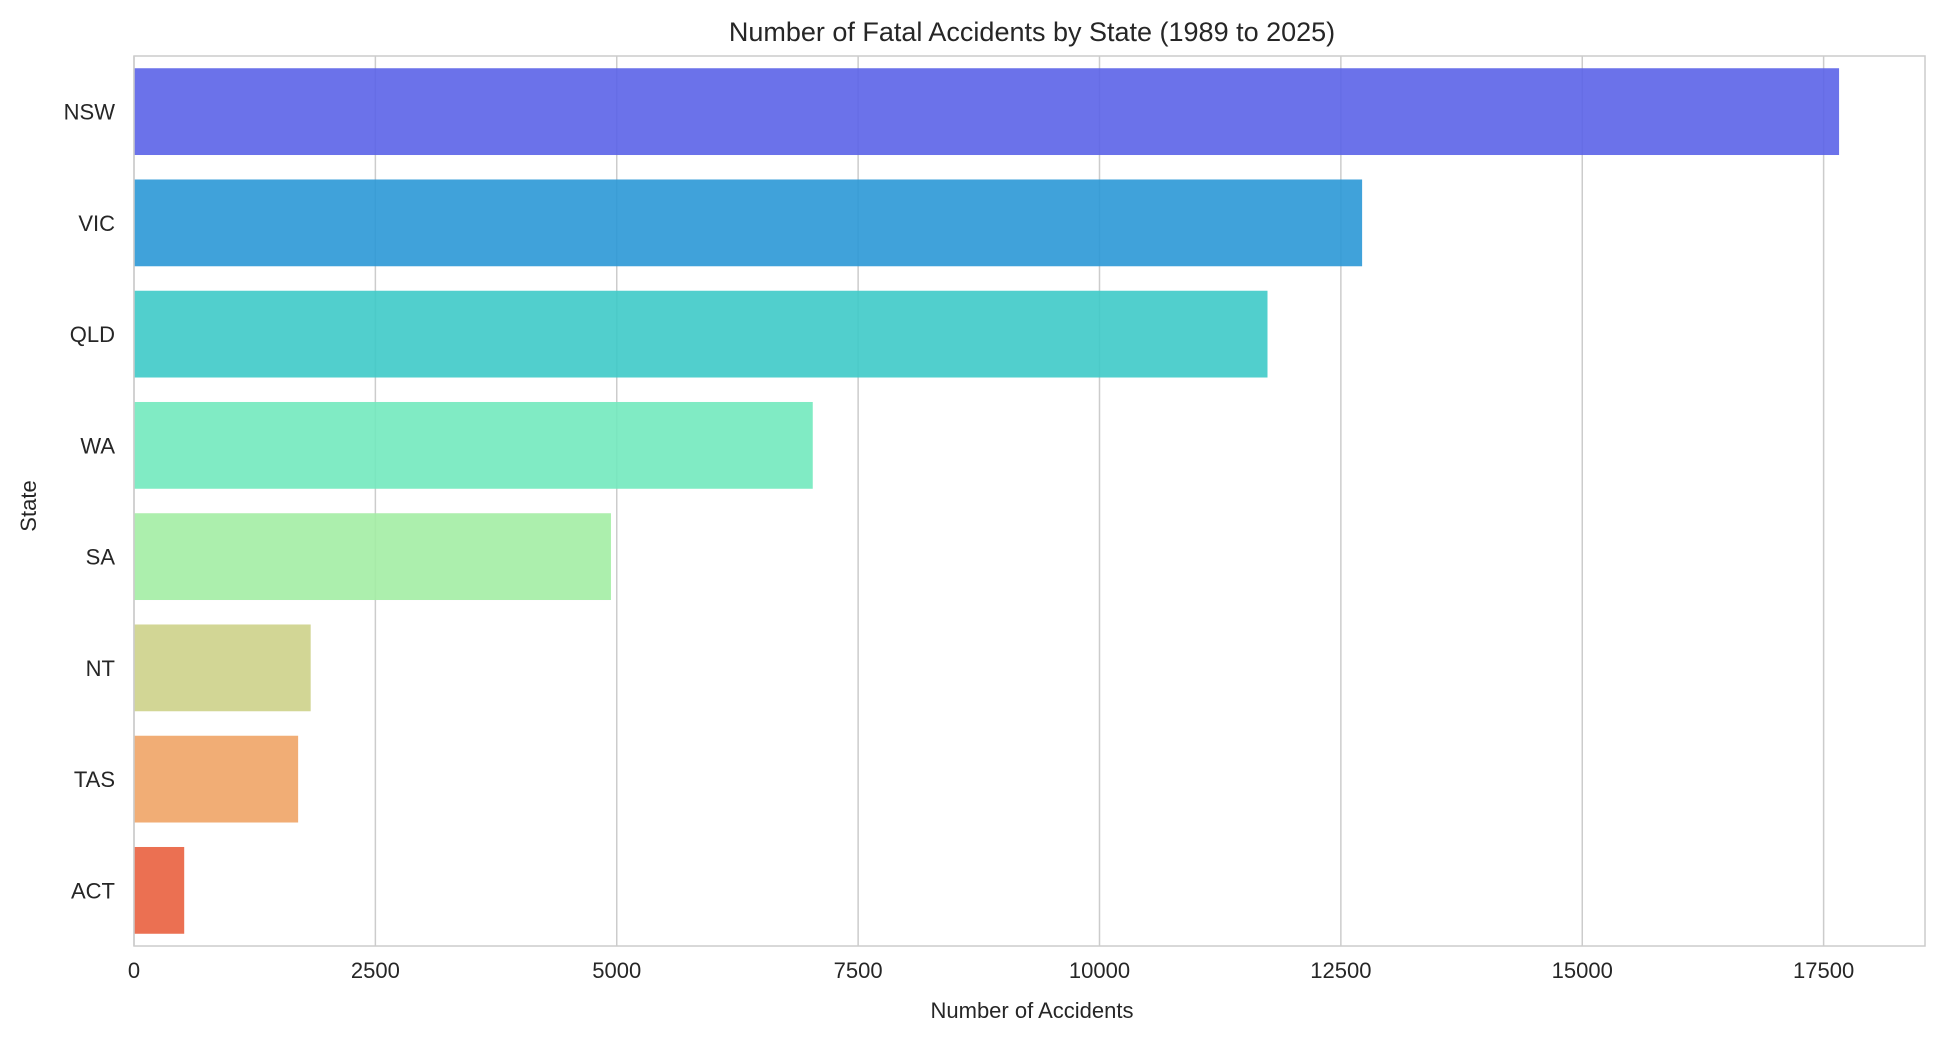 The height and width of the screenshot is (1046, 1939). Describe the element at coordinates (90, 502) in the screenshot. I see `y-tick-labels: NSW VIC QLD WA SA NT TAS ACT` at that location.